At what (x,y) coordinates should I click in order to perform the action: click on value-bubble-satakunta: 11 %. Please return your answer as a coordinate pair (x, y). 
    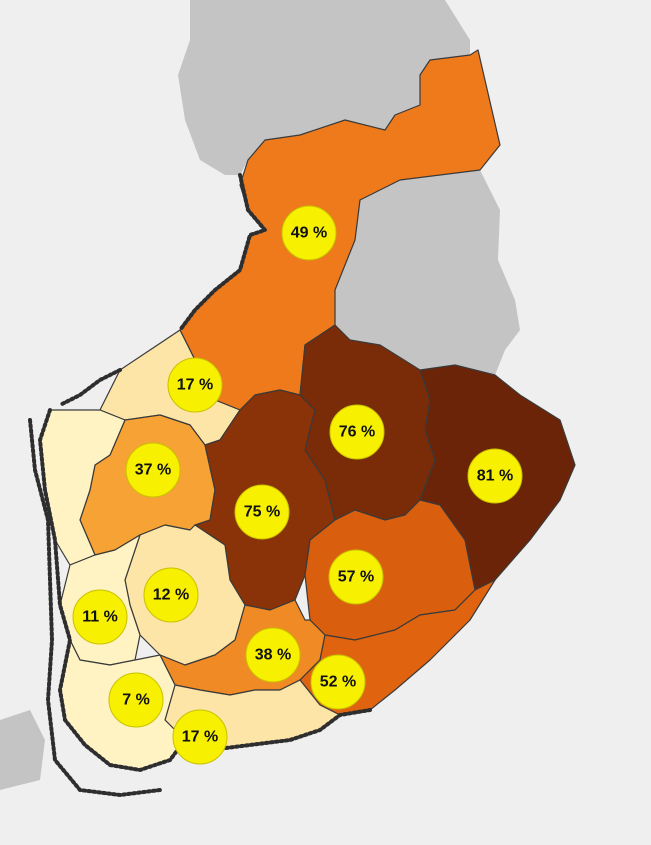
    Looking at the image, I should click on (100, 617).